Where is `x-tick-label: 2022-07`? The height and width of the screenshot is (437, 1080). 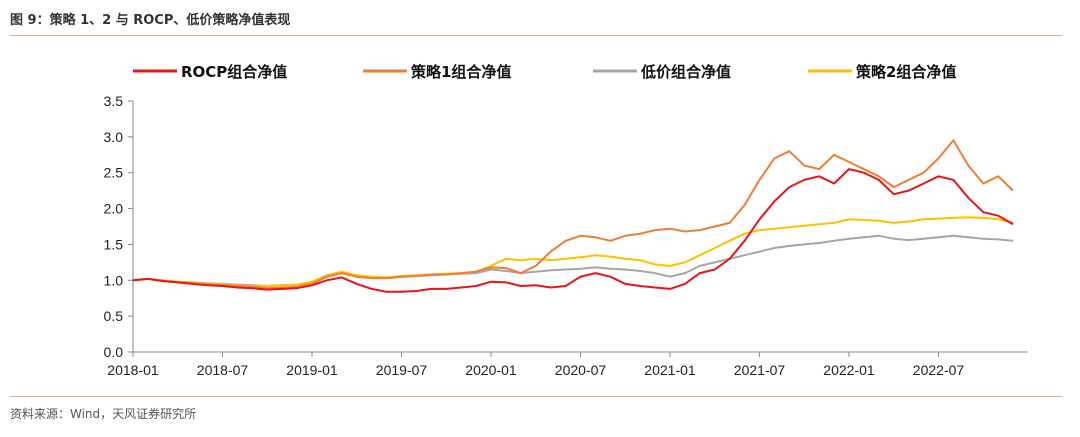 x-tick-label: 2022-07 is located at coordinates (939, 370).